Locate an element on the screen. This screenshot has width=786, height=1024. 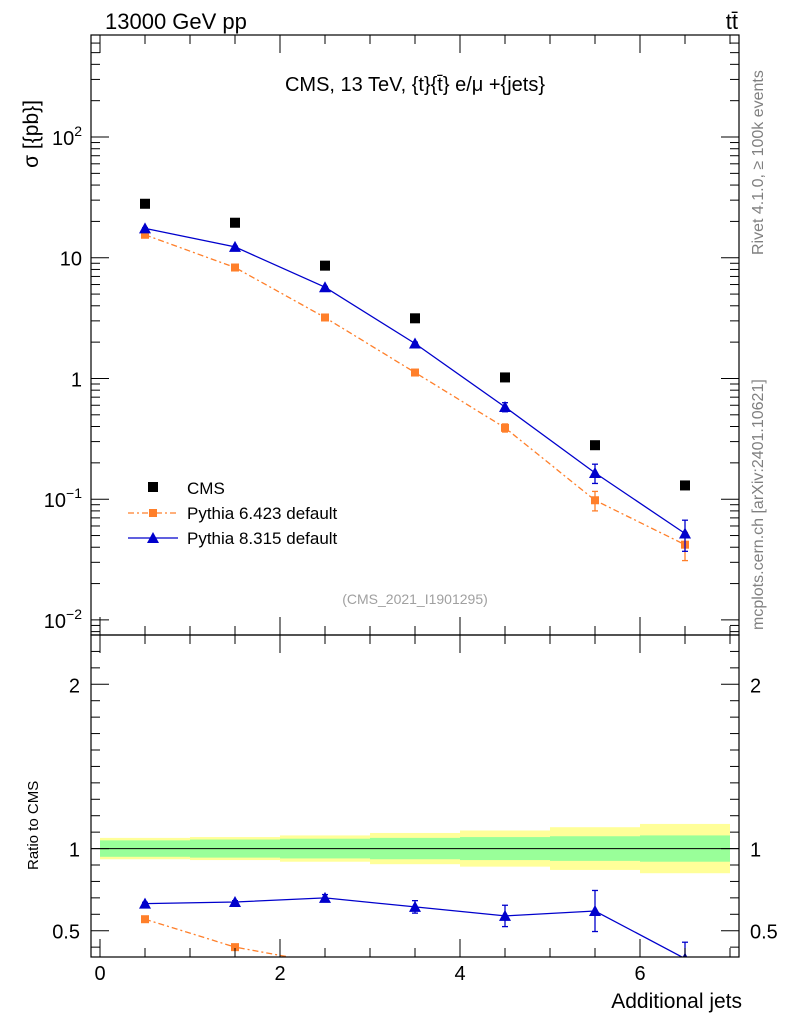
legend-cms-marker is located at coordinates (153, 487).